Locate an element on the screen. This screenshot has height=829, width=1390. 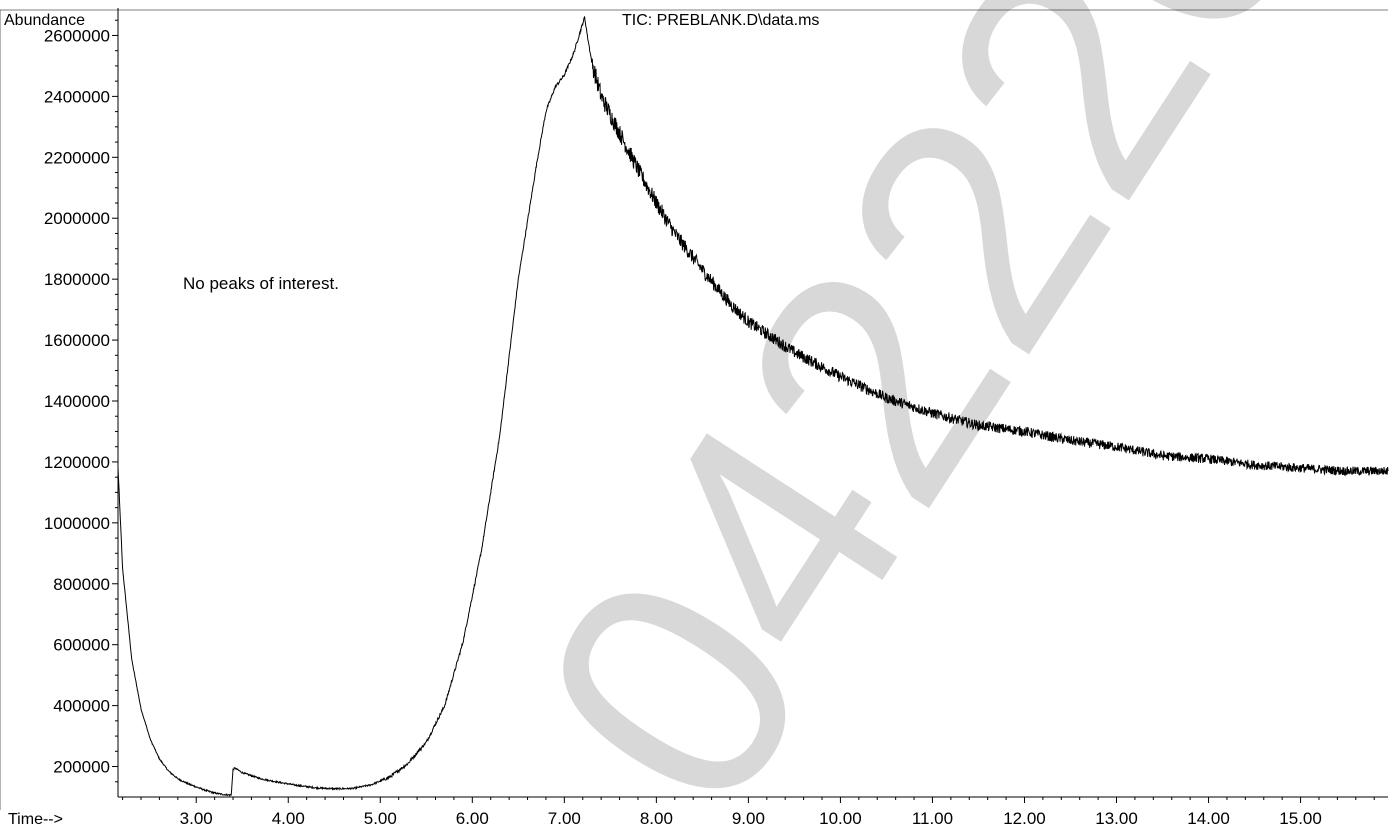
x-tick-label: 8.00 is located at coordinates (656, 818).